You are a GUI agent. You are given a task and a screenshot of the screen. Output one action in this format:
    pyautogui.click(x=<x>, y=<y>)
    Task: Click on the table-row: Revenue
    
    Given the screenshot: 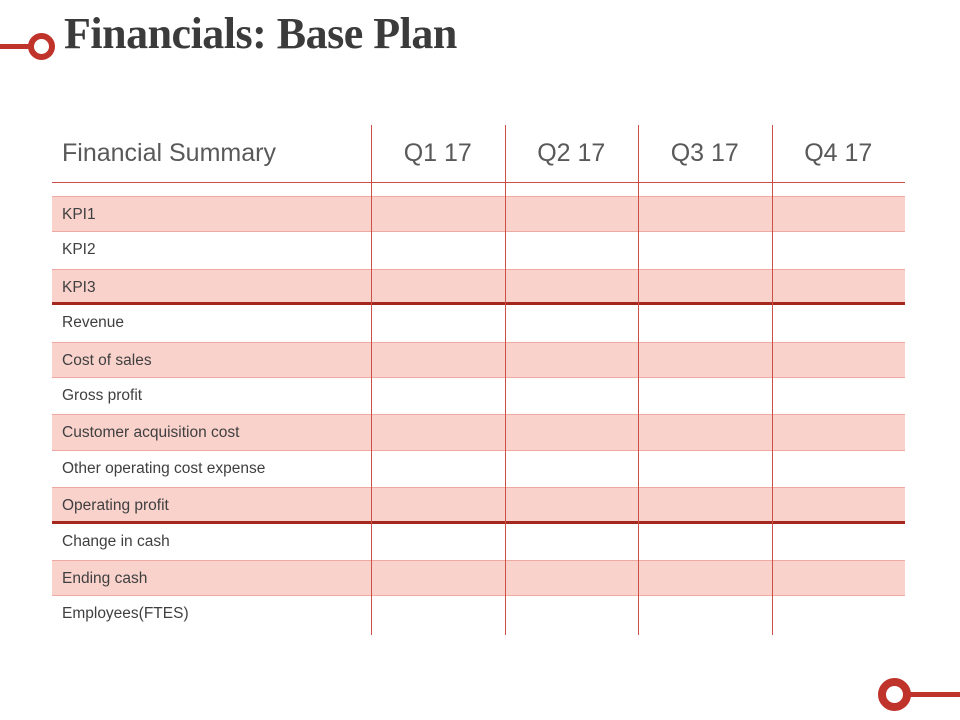 What is the action you would take?
    pyautogui.click(x=478, y=323)
    